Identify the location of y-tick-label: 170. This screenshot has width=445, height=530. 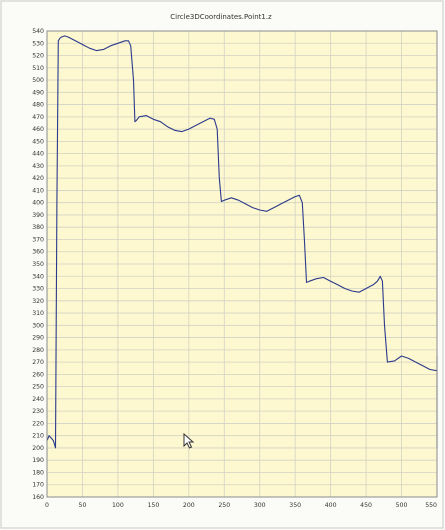
(38, 485).